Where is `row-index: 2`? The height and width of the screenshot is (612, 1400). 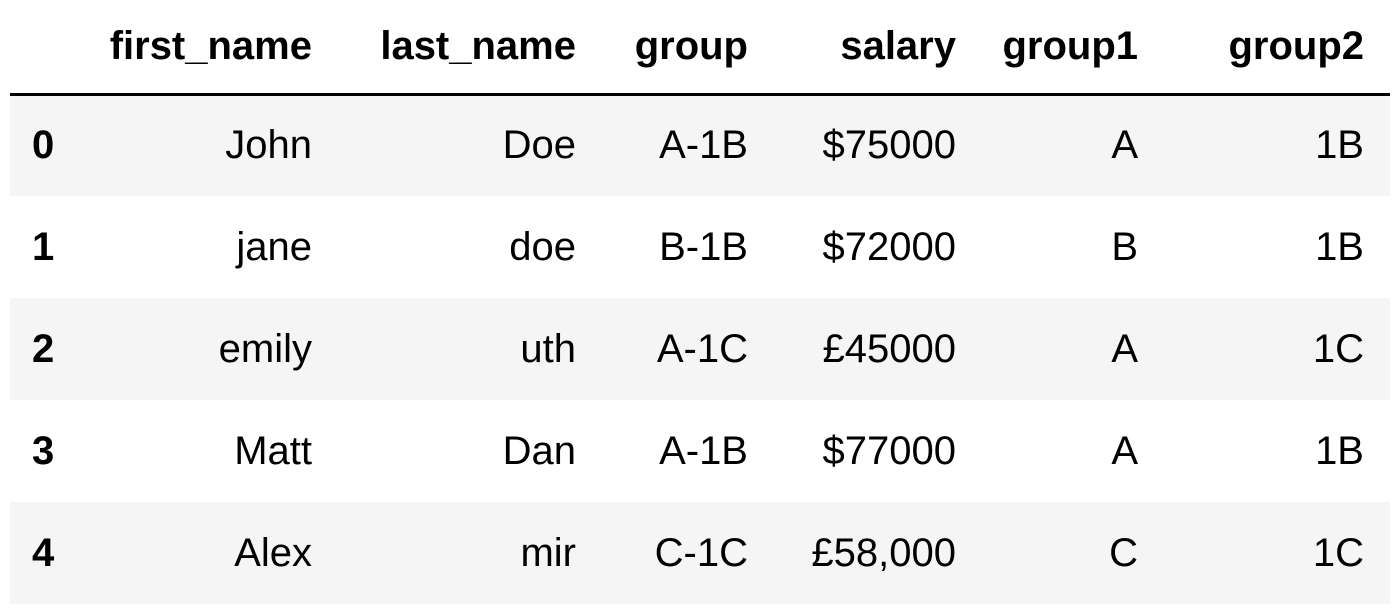 row-index: 2 is located at coordinates (43, 348).